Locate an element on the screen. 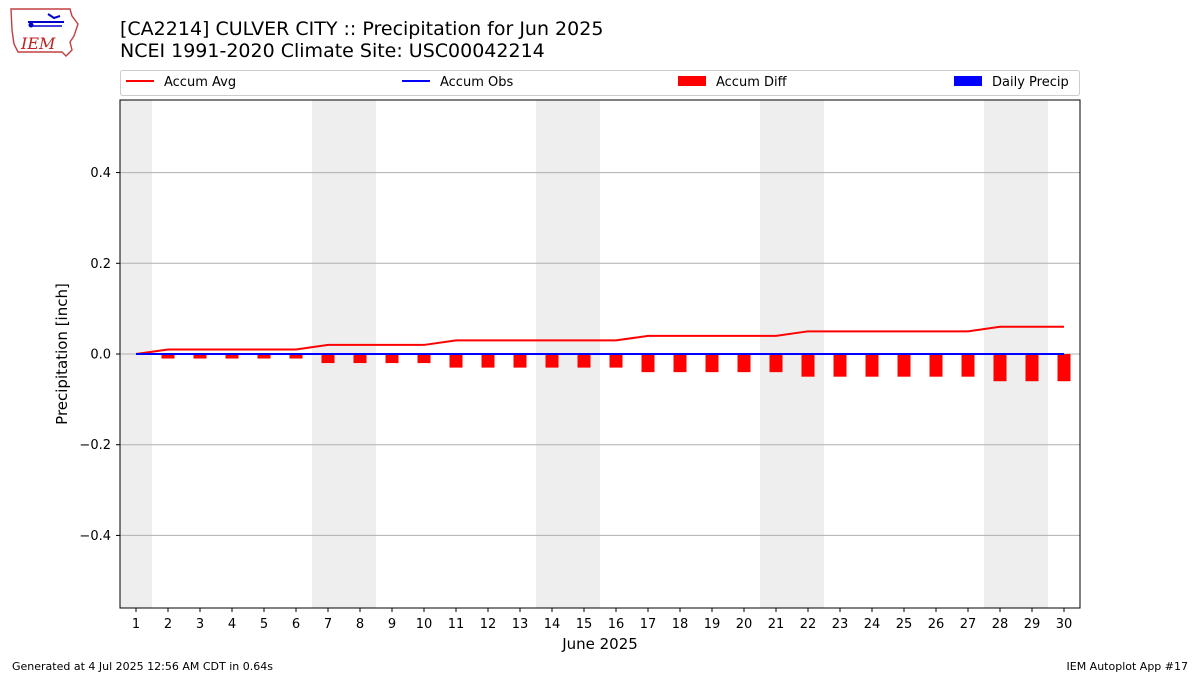  x-tick-label: 29 is located at coordinates (1032, 624).